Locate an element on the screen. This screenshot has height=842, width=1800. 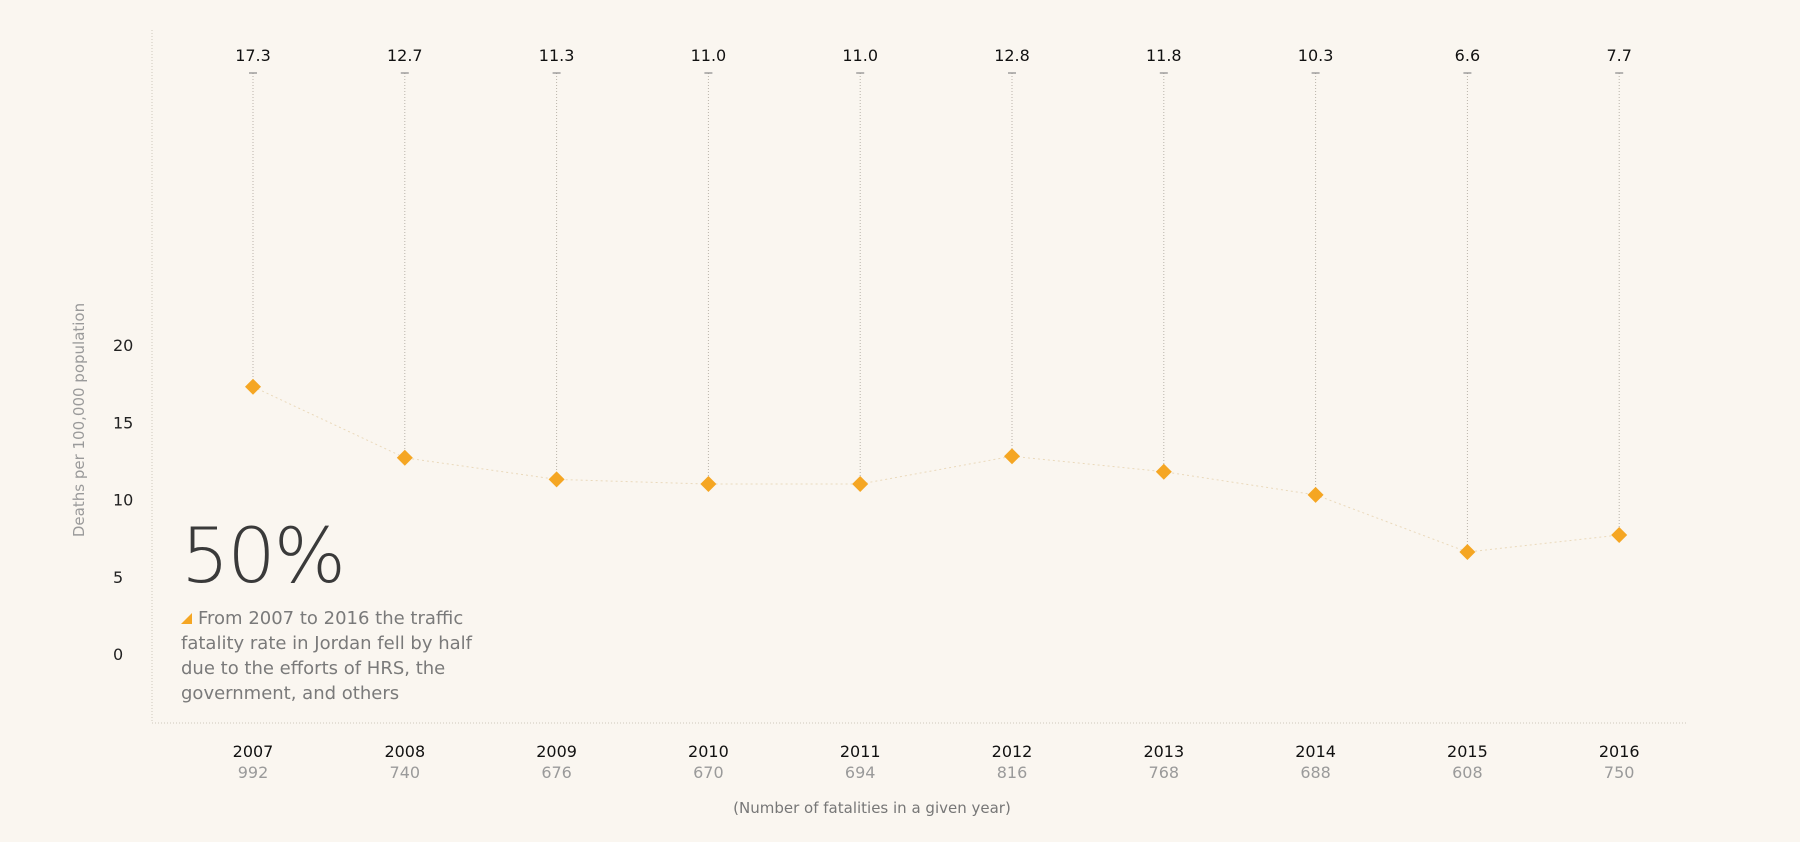
x-tick-label: 2007 is located at coordinates (253, 751).